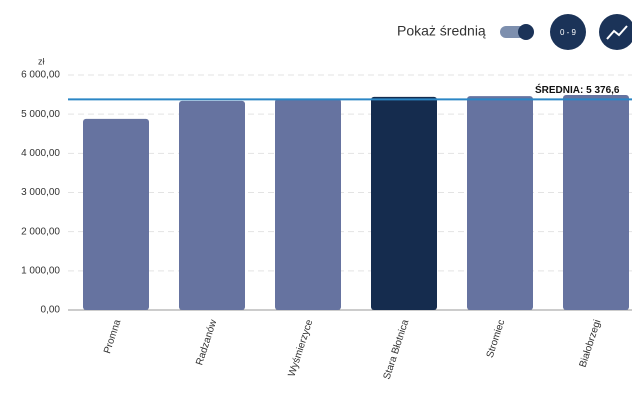 This screenshot has height=412, width=632. What do you see at coordinates (301, 348) in the screenshot?
I see `x-tick-label: Wyśmierzyce` at bounding box center [301, 348].